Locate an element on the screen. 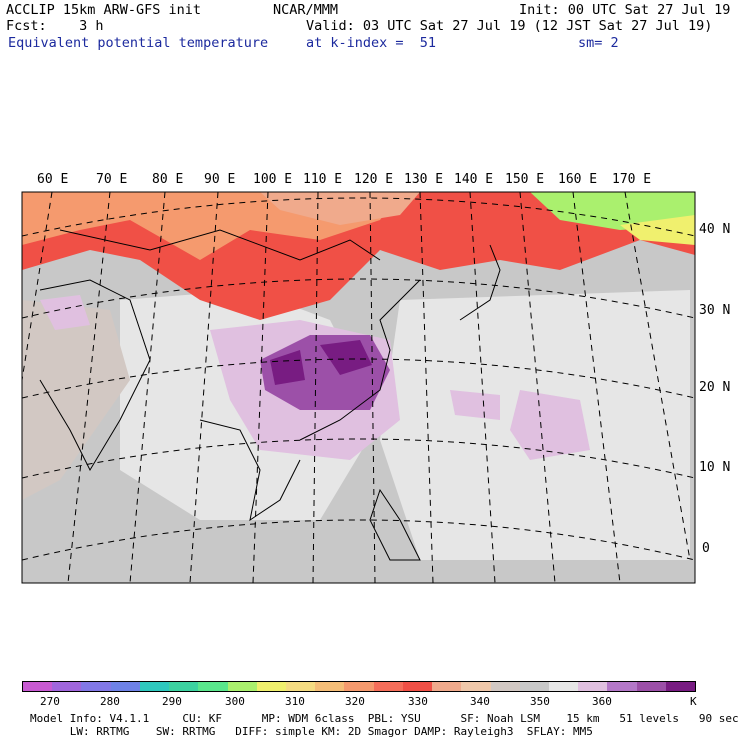 The image size is (740, 740). colorbar-tick-270: 270 is located at coordinates (50, 701).